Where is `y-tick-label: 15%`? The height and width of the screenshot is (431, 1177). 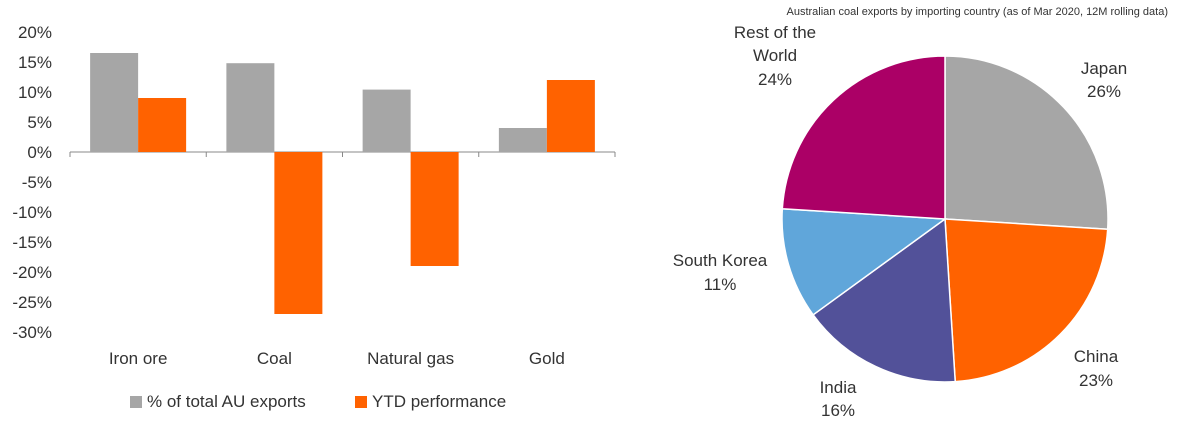 y-tick-label: 15% is located at coordinates (35, 62).